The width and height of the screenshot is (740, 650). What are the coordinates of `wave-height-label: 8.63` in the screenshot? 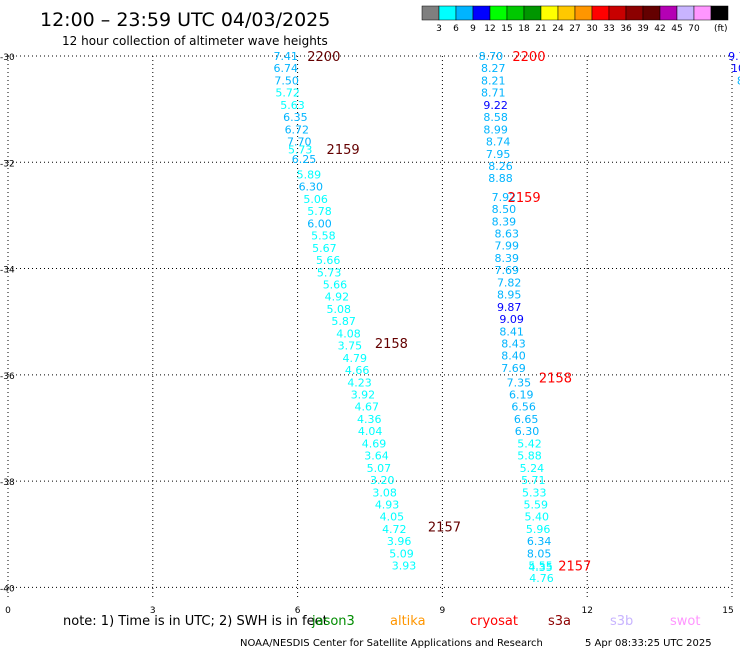 It's located at (507, 233).